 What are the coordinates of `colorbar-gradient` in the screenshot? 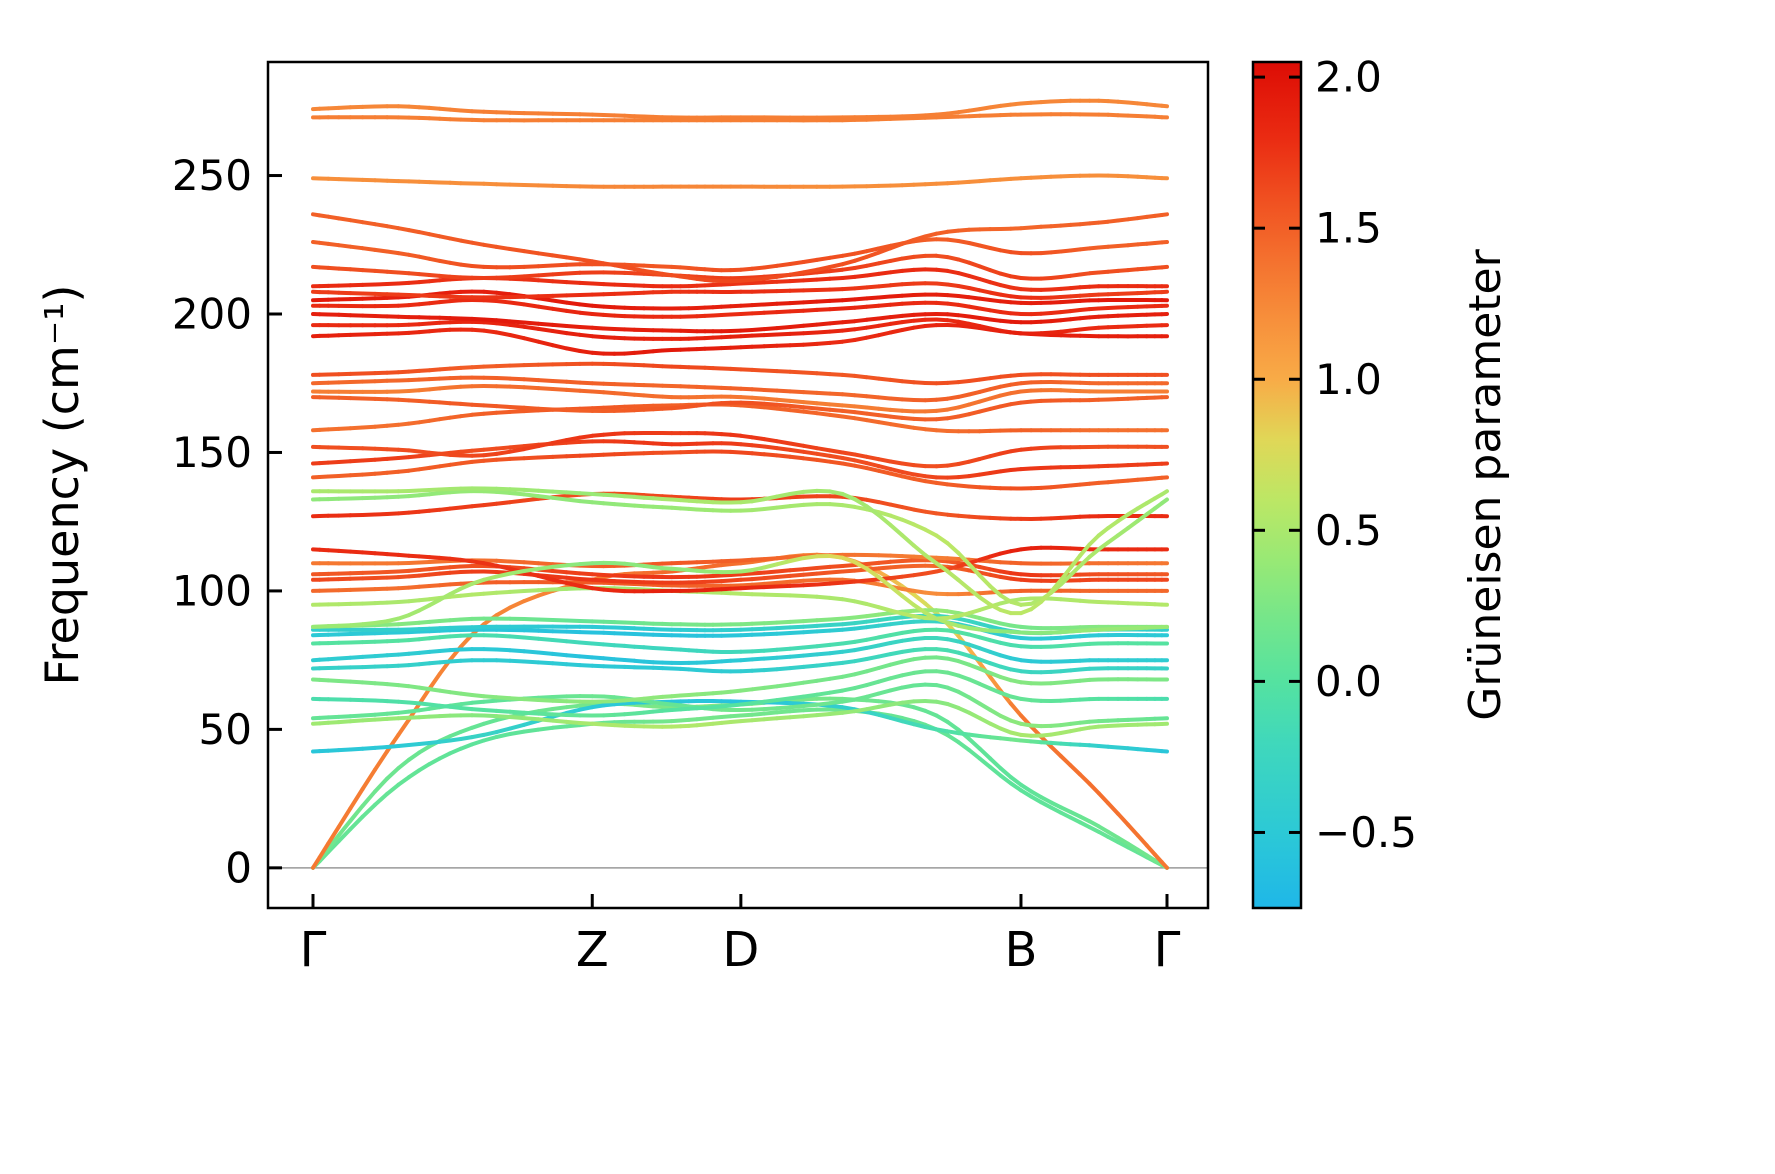 It's located at (1277, 485).